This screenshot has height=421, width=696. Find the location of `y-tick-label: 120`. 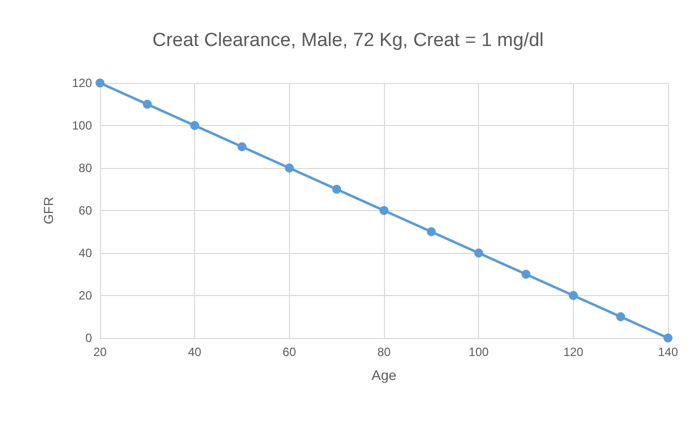

y-tick-label: 120 is located at coordinates (82, 83).